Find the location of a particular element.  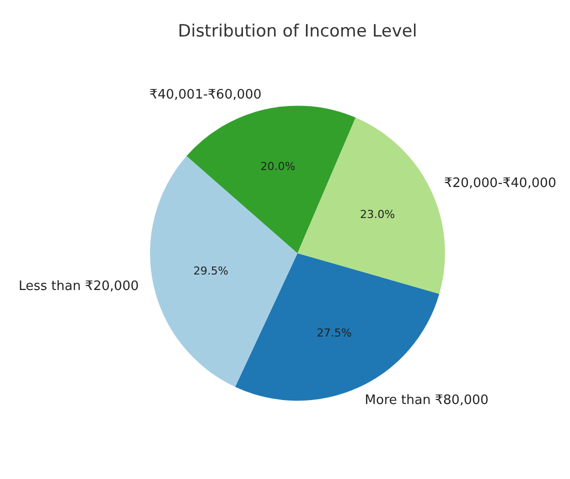

data-label: 29.5% is located at coordinates (210, 271).